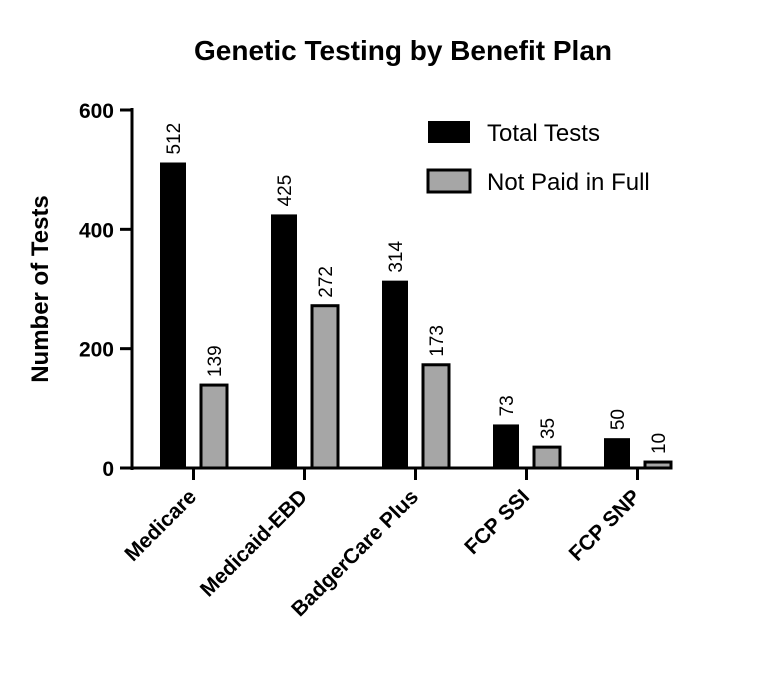 The height and width of the screenshot is (677, 768). What do you see at coordinates (285, 191) in the screenshot?
I see `data-label: 425` at bounding box center [285, 191].